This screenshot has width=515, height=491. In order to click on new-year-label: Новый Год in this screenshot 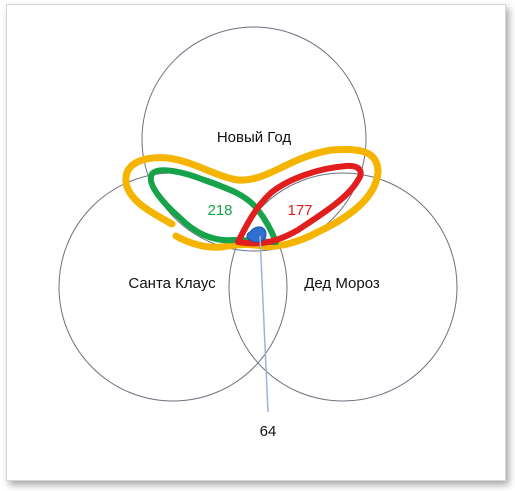, I will do `click(254, 137)`.